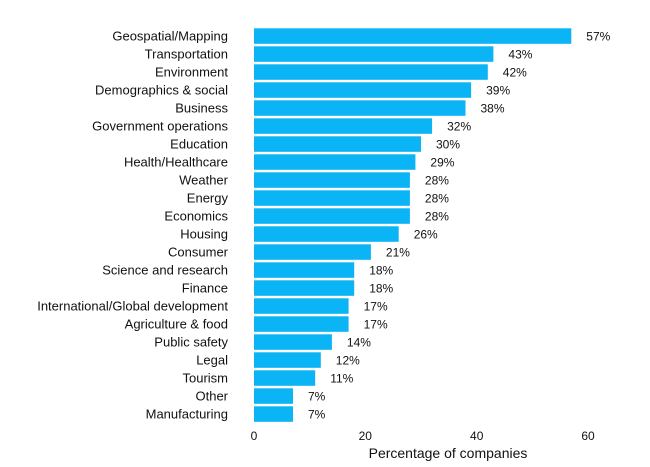 The height and width of the screenshot is (467, 650). Describe the element at coordinates (285, 378) in the screenshot. I see `bar-tourism` at that location.